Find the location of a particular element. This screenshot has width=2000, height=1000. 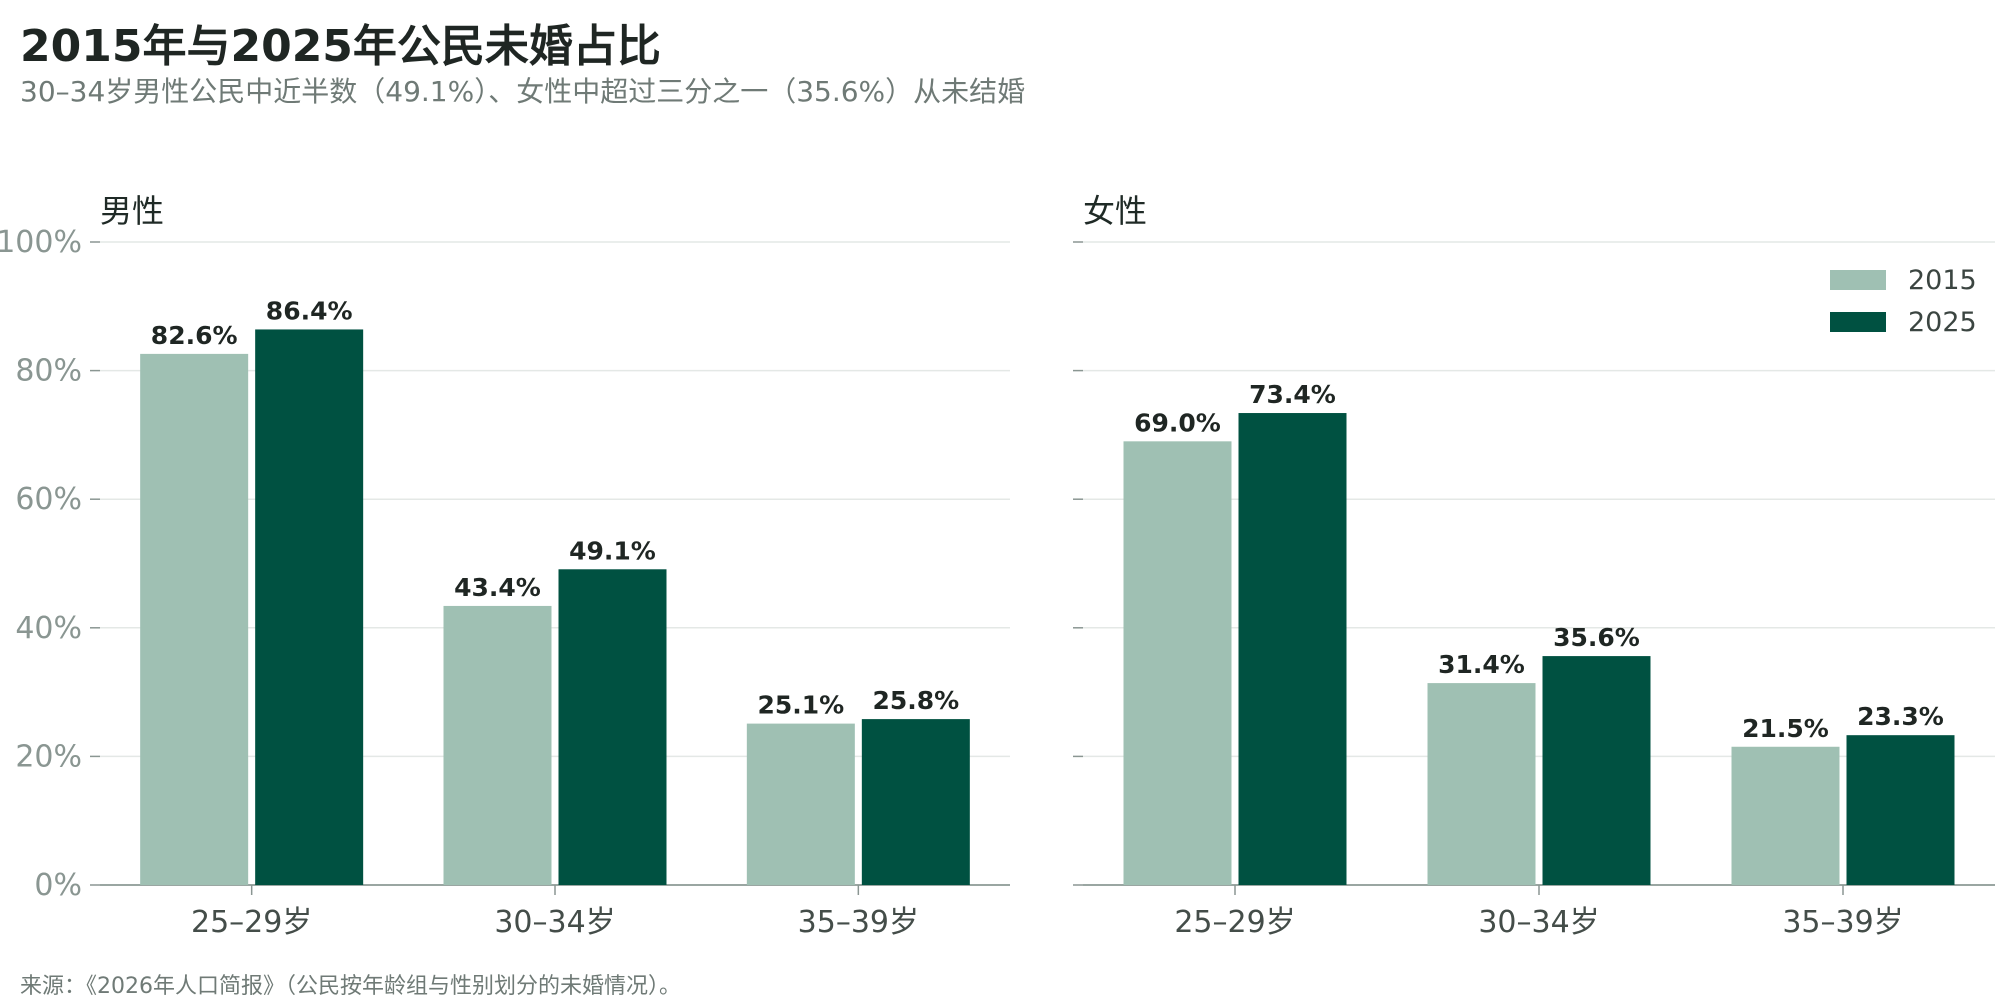

bar-label-female-2015-2: 21.5% is located at coordinates (1785, 728).